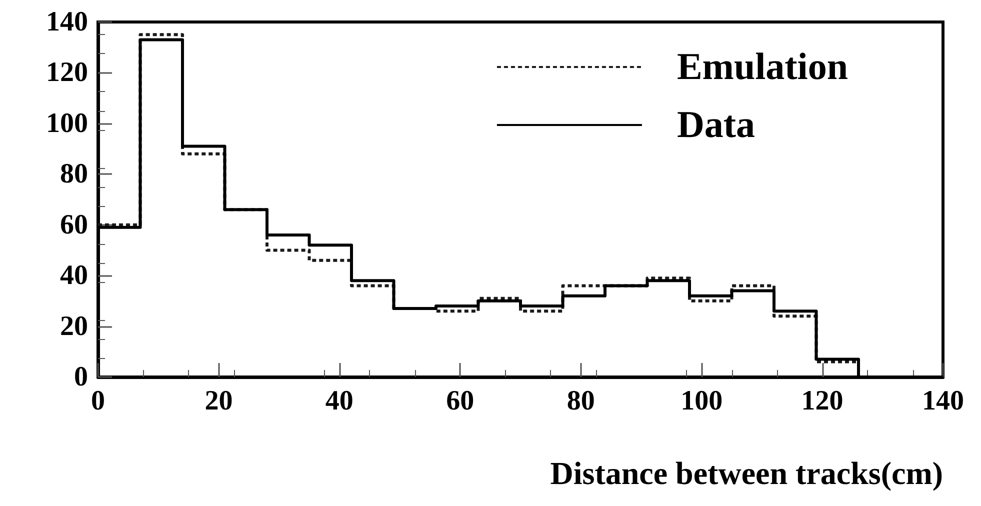 The image size is (981, 506). Describe the element at coordinates (460, 401) in the screenshot. I see `x-tick-label: 60` at that location.